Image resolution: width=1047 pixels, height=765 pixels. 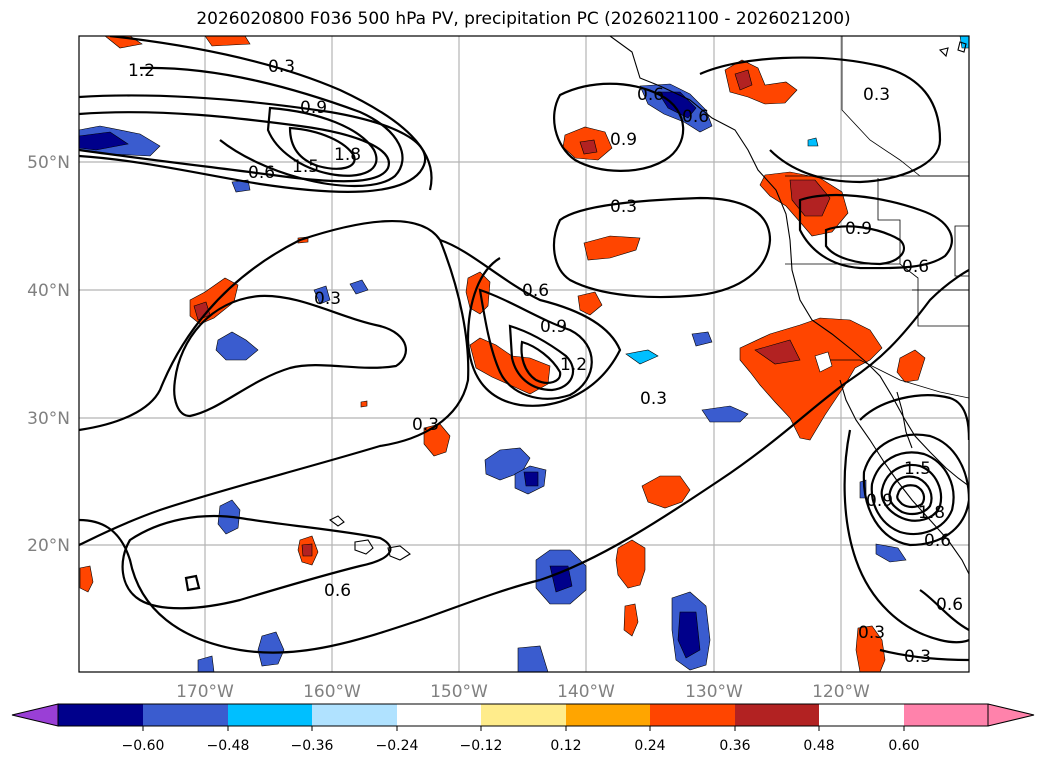 What do you see at coordinates (228, 746) in the screenshot?
I see `colorbar-label: −0.48` at bounding box center [228, 746].